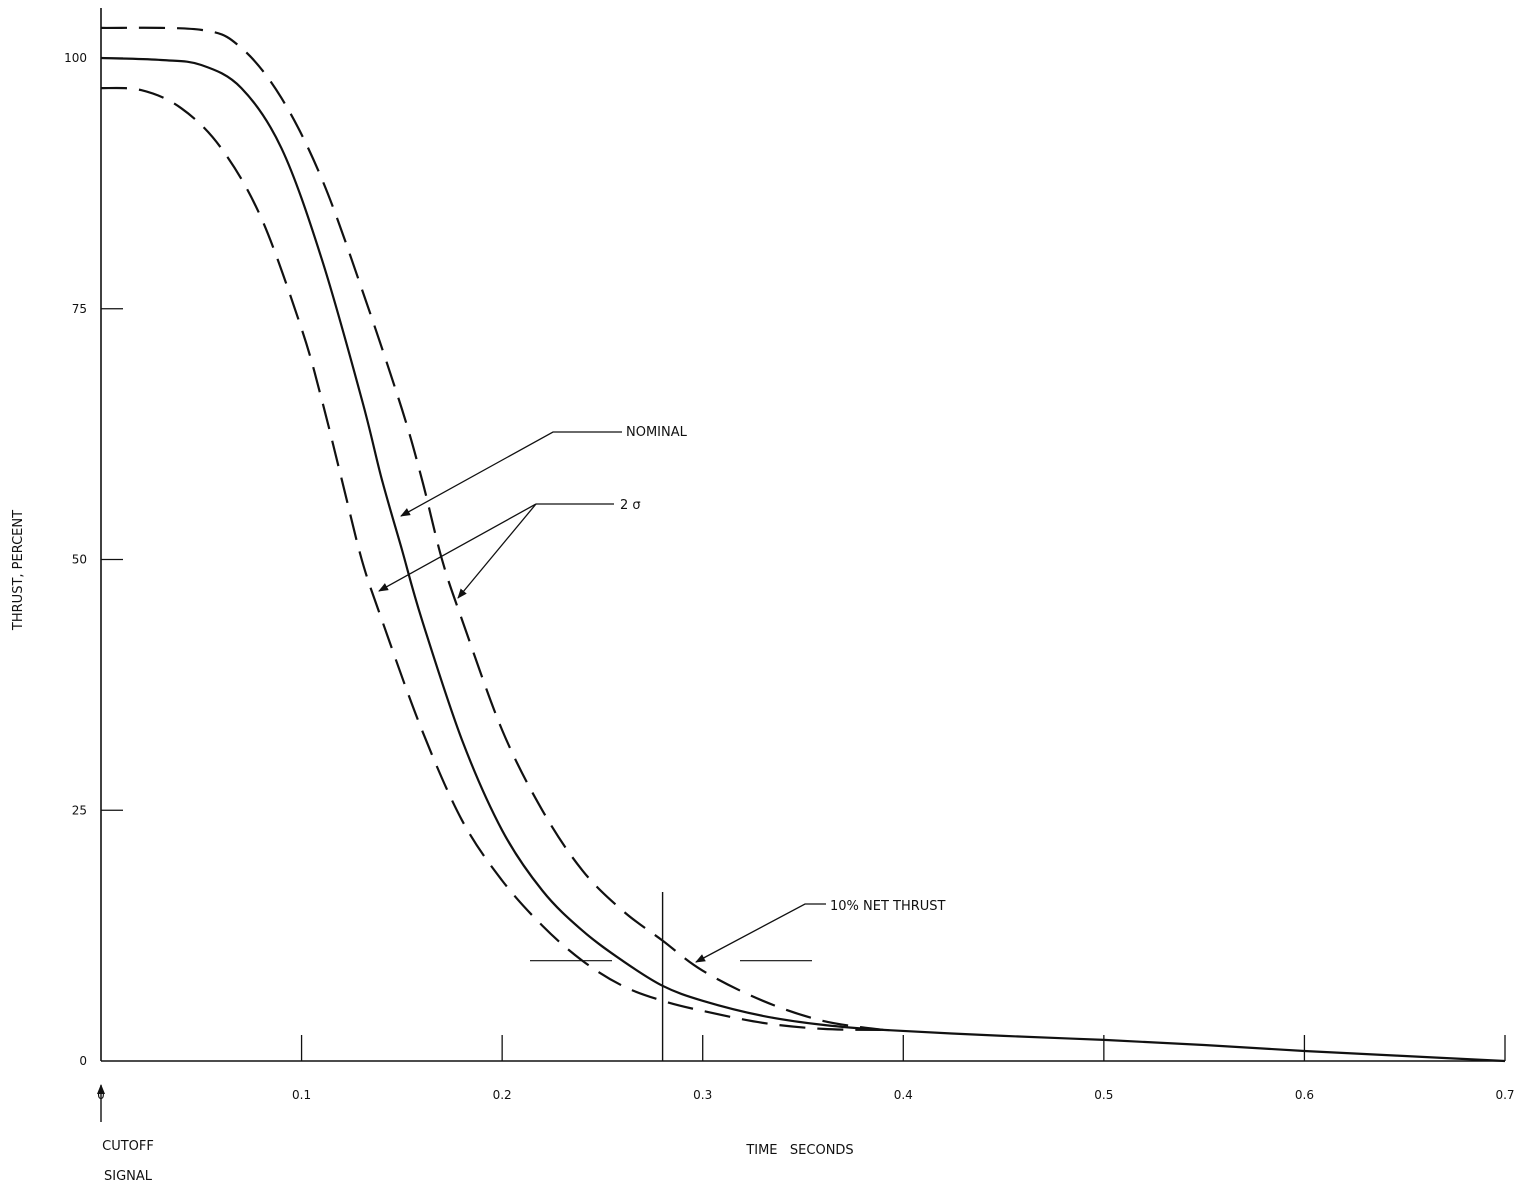 The width and height of the screenshot is (1526, 1188). What do you see at coordinates (75, 58) in the screenshot?
I see `y-tick-label: 100` at bounding box center [75, 58].